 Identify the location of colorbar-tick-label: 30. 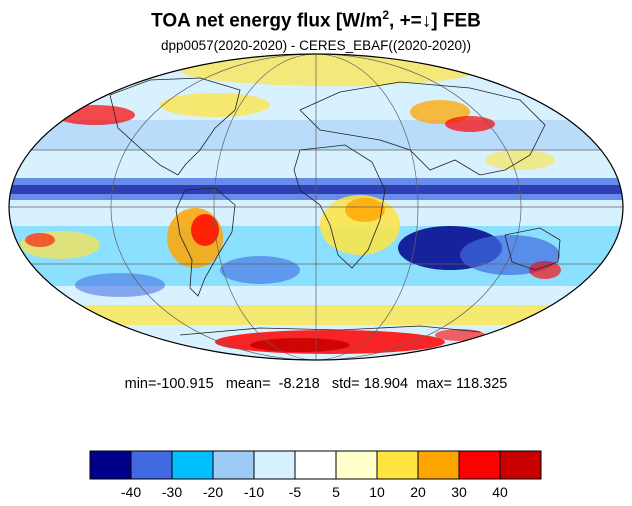
(459, 492).